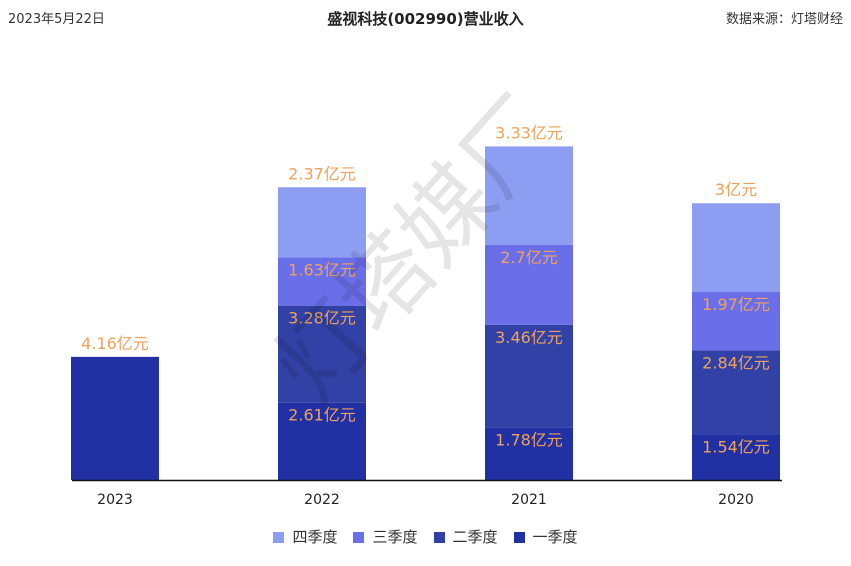 The width and height of the screenshot is (851, 566). I want to click on bar-segment-2020-一季度, so click(736, 457).